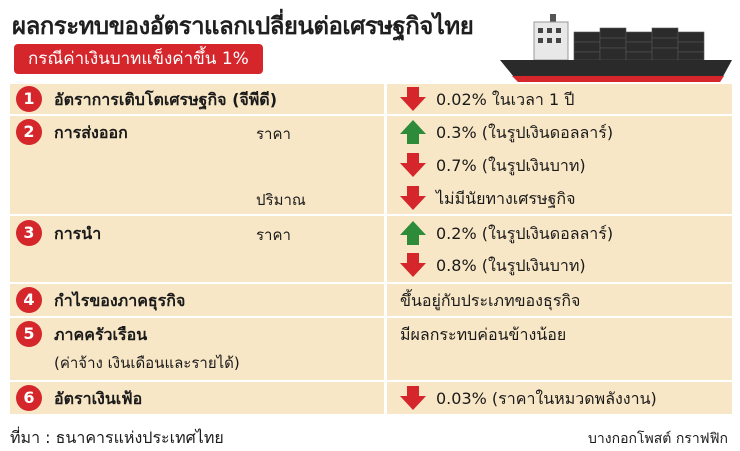  I want to click on row-value: 0.3% (ในรูปเงินดอลลาร์), so click(525, 132).